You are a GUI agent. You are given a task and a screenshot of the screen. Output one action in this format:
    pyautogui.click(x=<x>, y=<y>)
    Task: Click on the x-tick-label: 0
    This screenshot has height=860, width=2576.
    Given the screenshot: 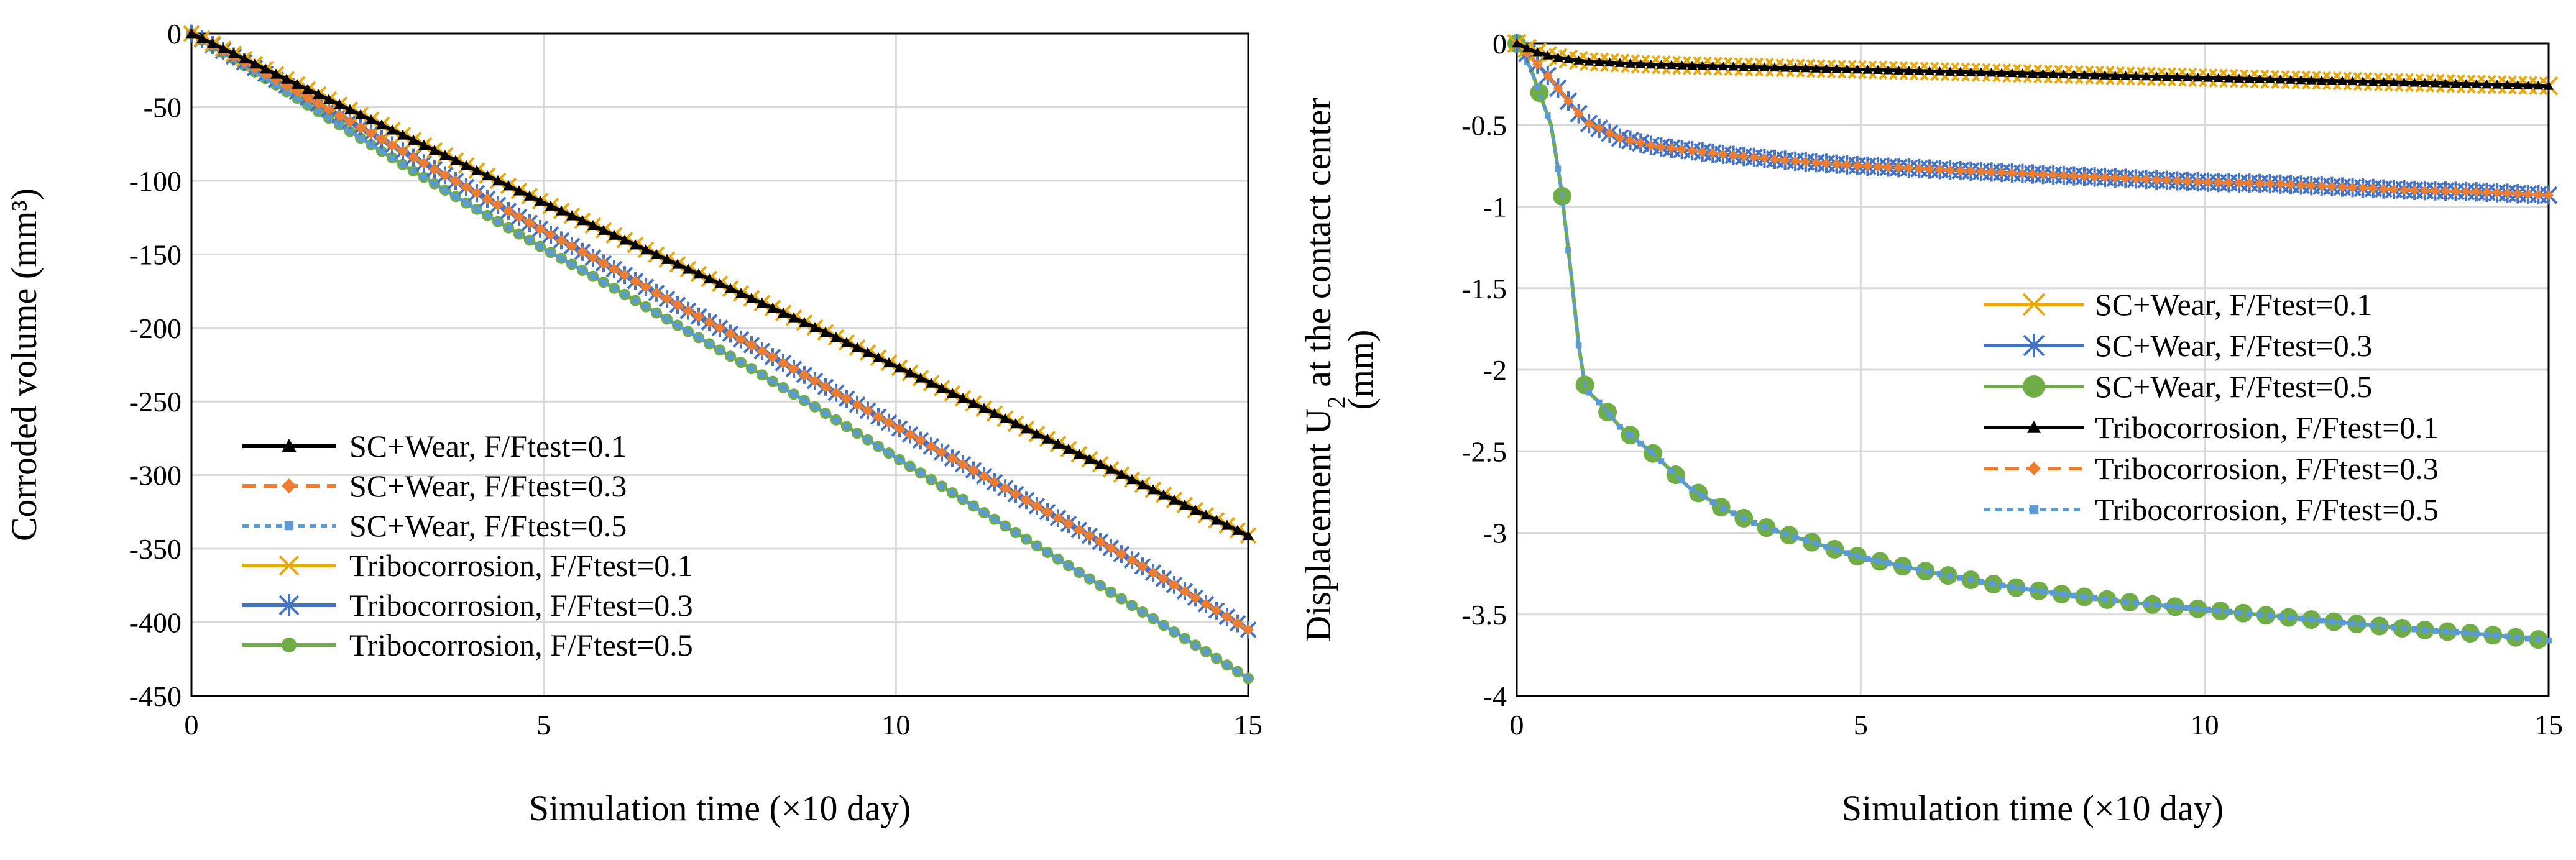 What is the action you would take?
    pyautogui.click(x=192, y=725)
    